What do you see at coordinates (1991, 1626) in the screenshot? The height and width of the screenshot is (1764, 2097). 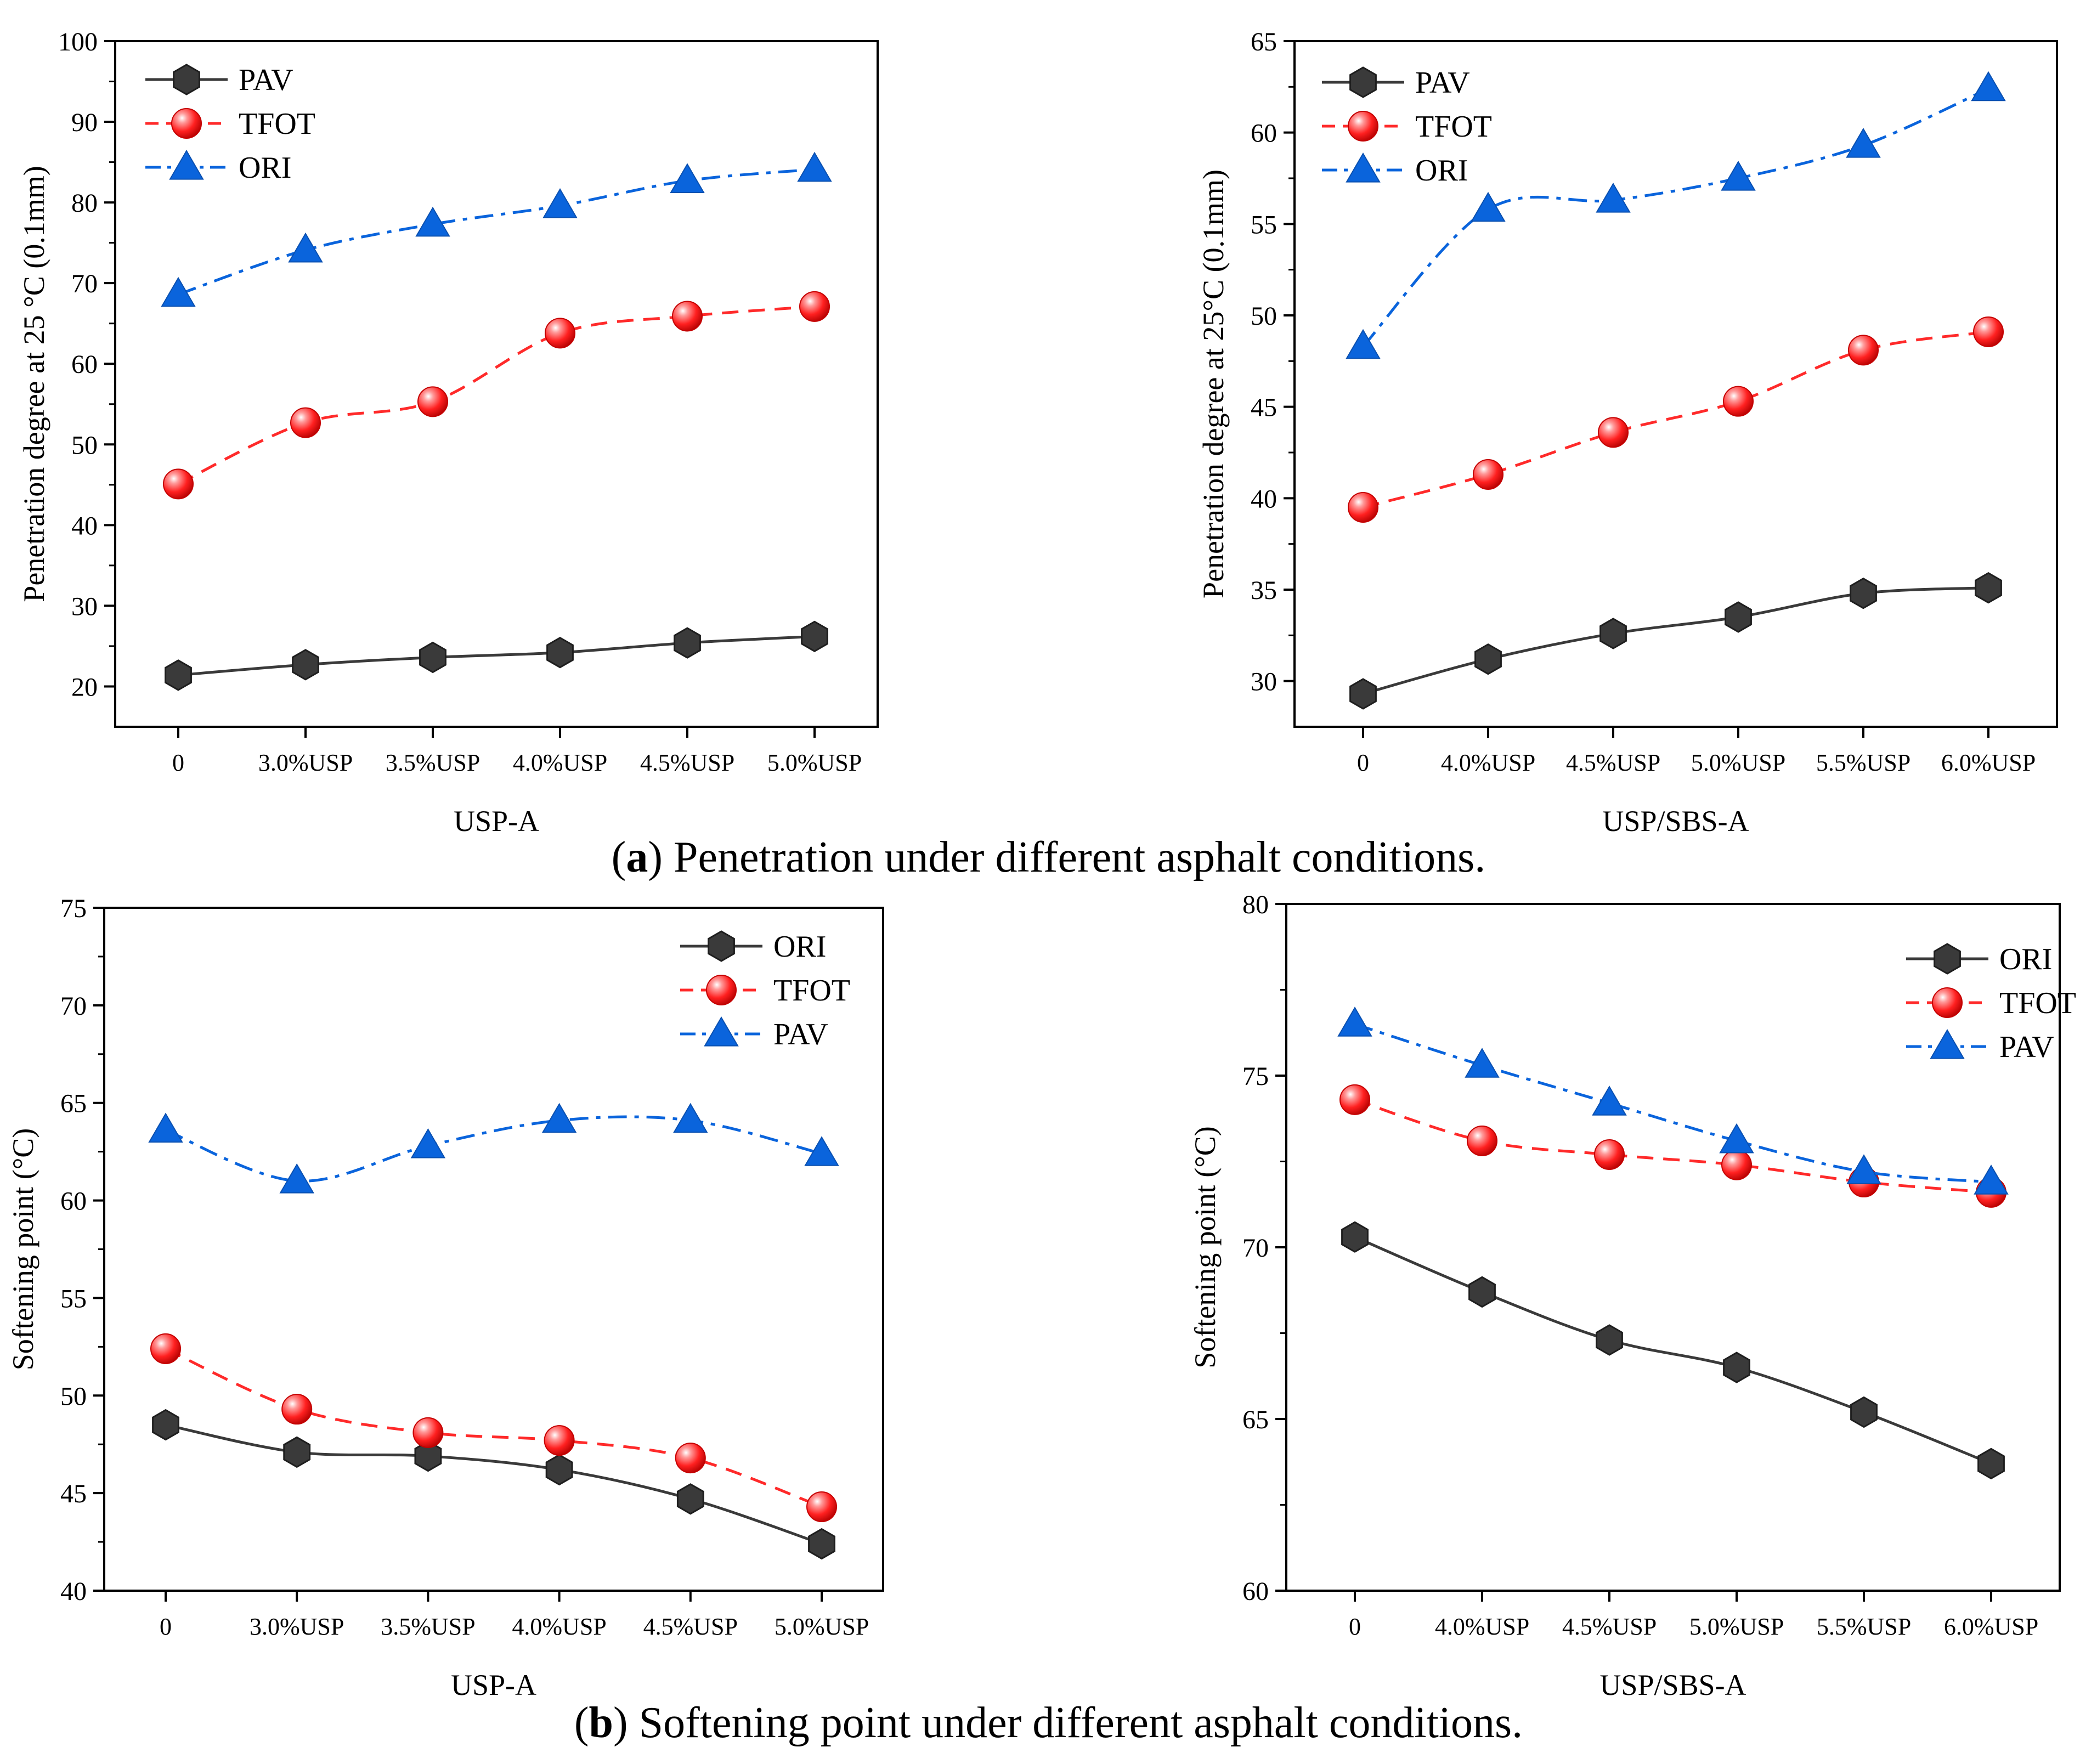 I see `x-tick-label: 6.0%USP` at bounding box center [1991, 1626].